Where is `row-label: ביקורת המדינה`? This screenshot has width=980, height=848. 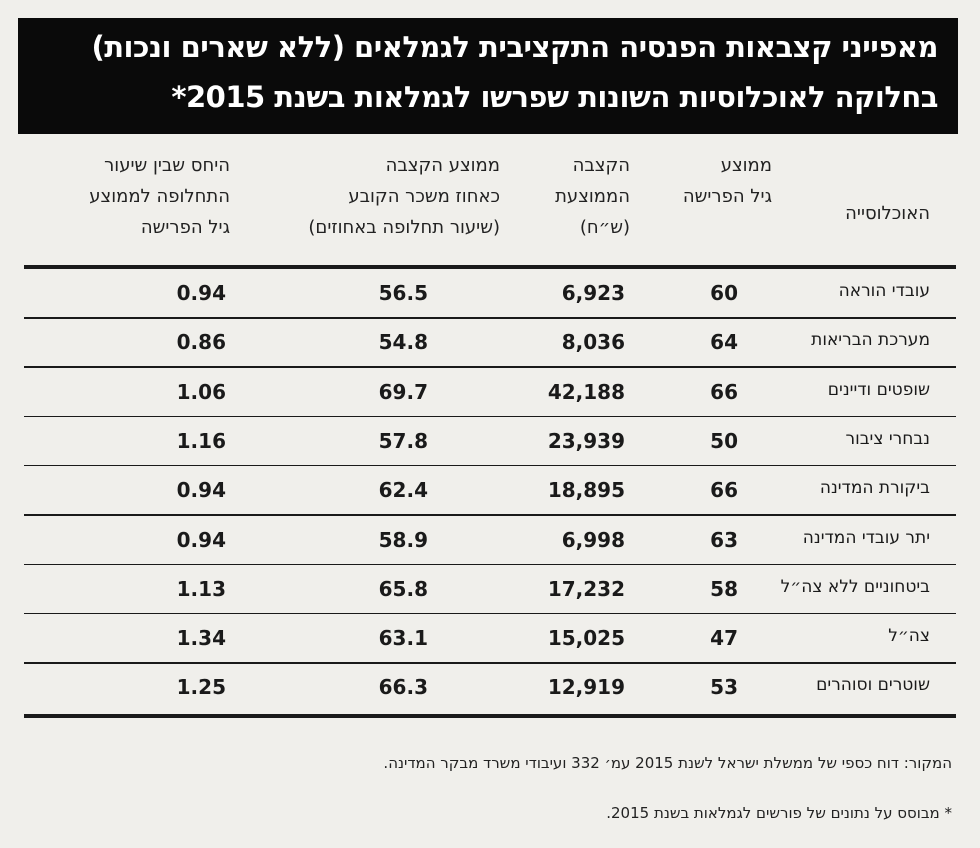 row-label: ביקורת המדינה is located at coordinates (874, 488).